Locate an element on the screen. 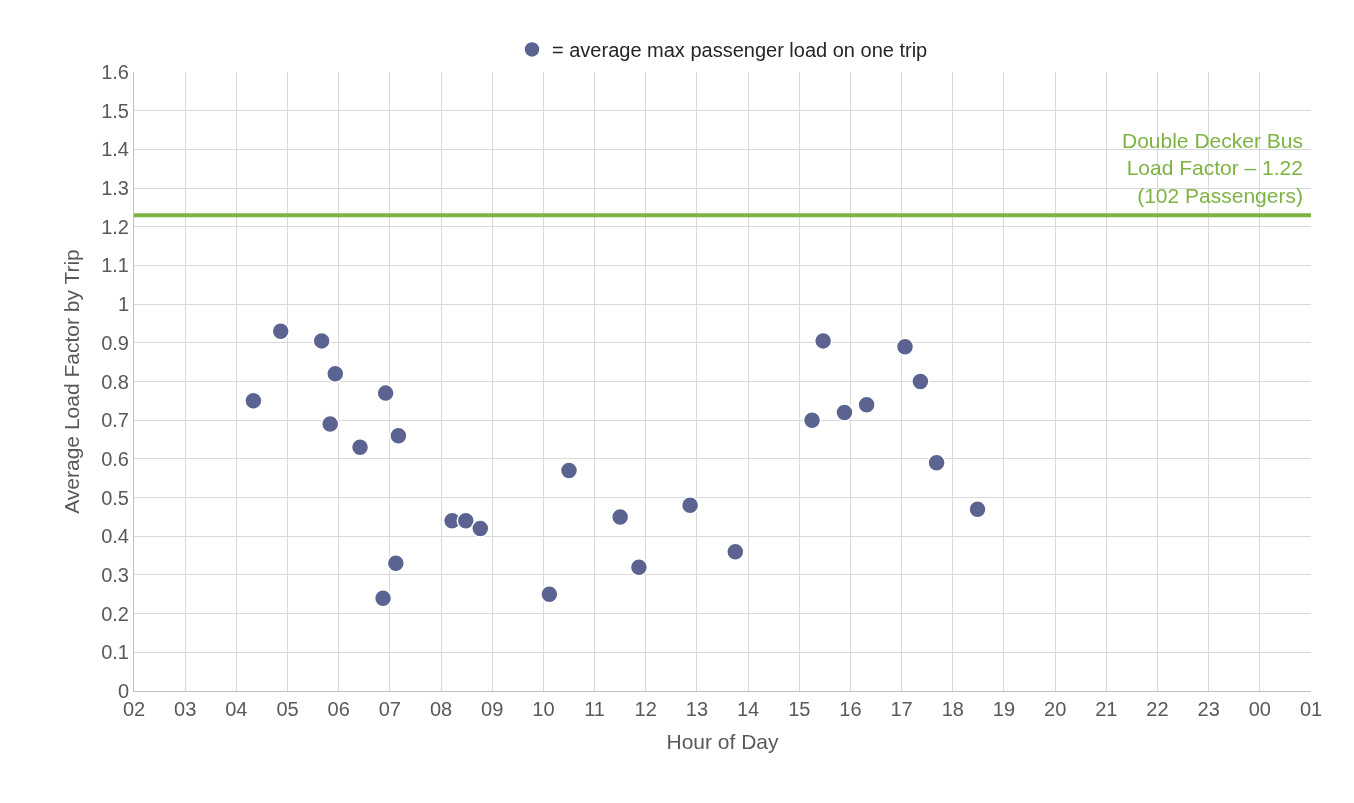 This screenshot has height=803, width=1354. y-tick-label: 0.1 is located at coordinates (115, 652).